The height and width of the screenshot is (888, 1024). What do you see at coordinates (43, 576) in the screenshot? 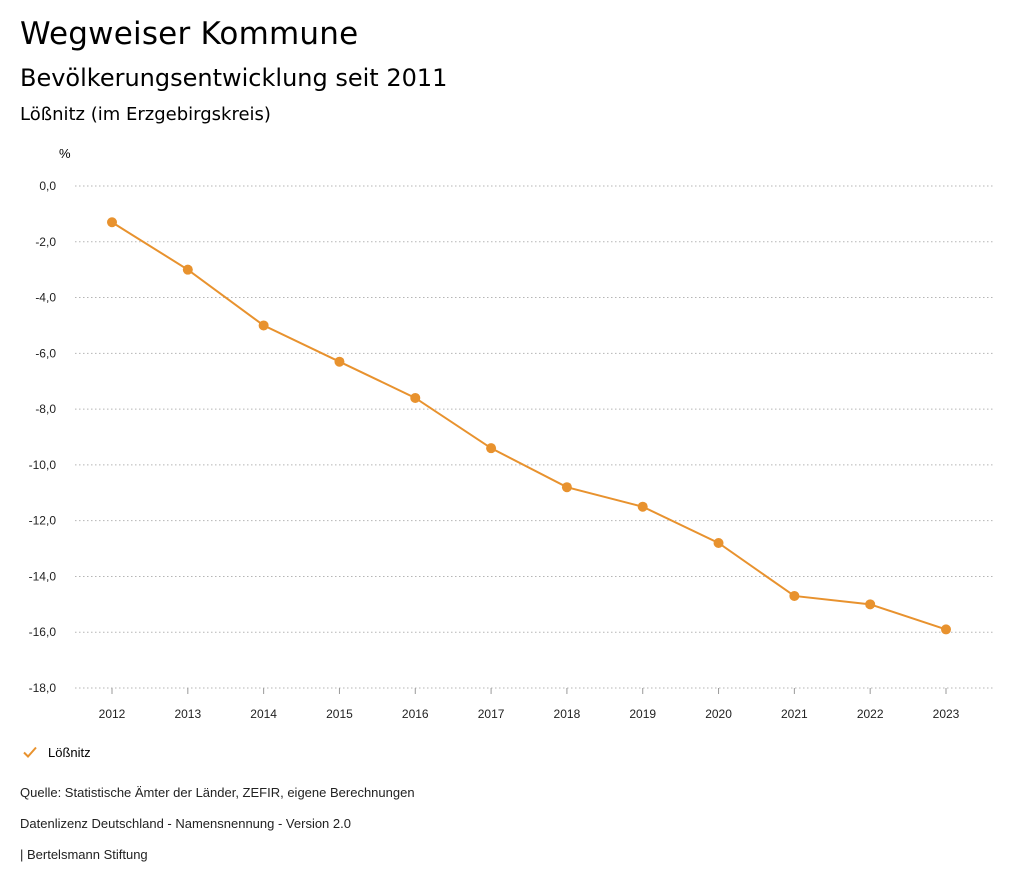
I see `y-tick-label: -14,0` at bounding box center [43, 576].